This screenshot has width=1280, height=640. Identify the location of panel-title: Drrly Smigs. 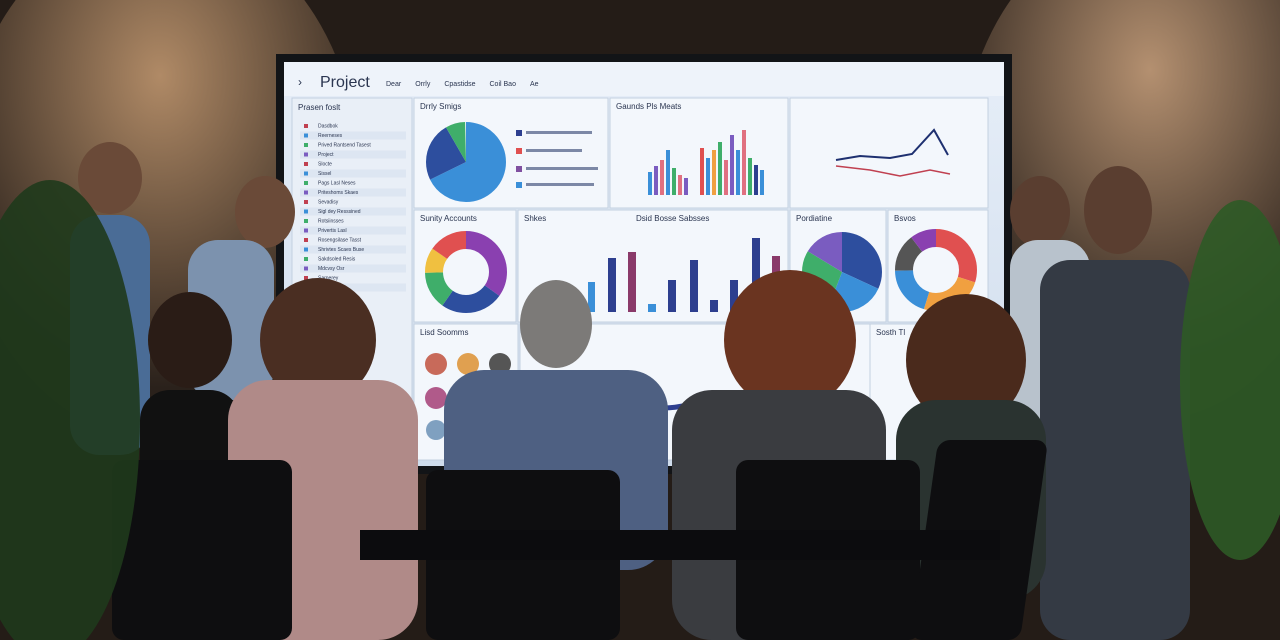
(440, 106).